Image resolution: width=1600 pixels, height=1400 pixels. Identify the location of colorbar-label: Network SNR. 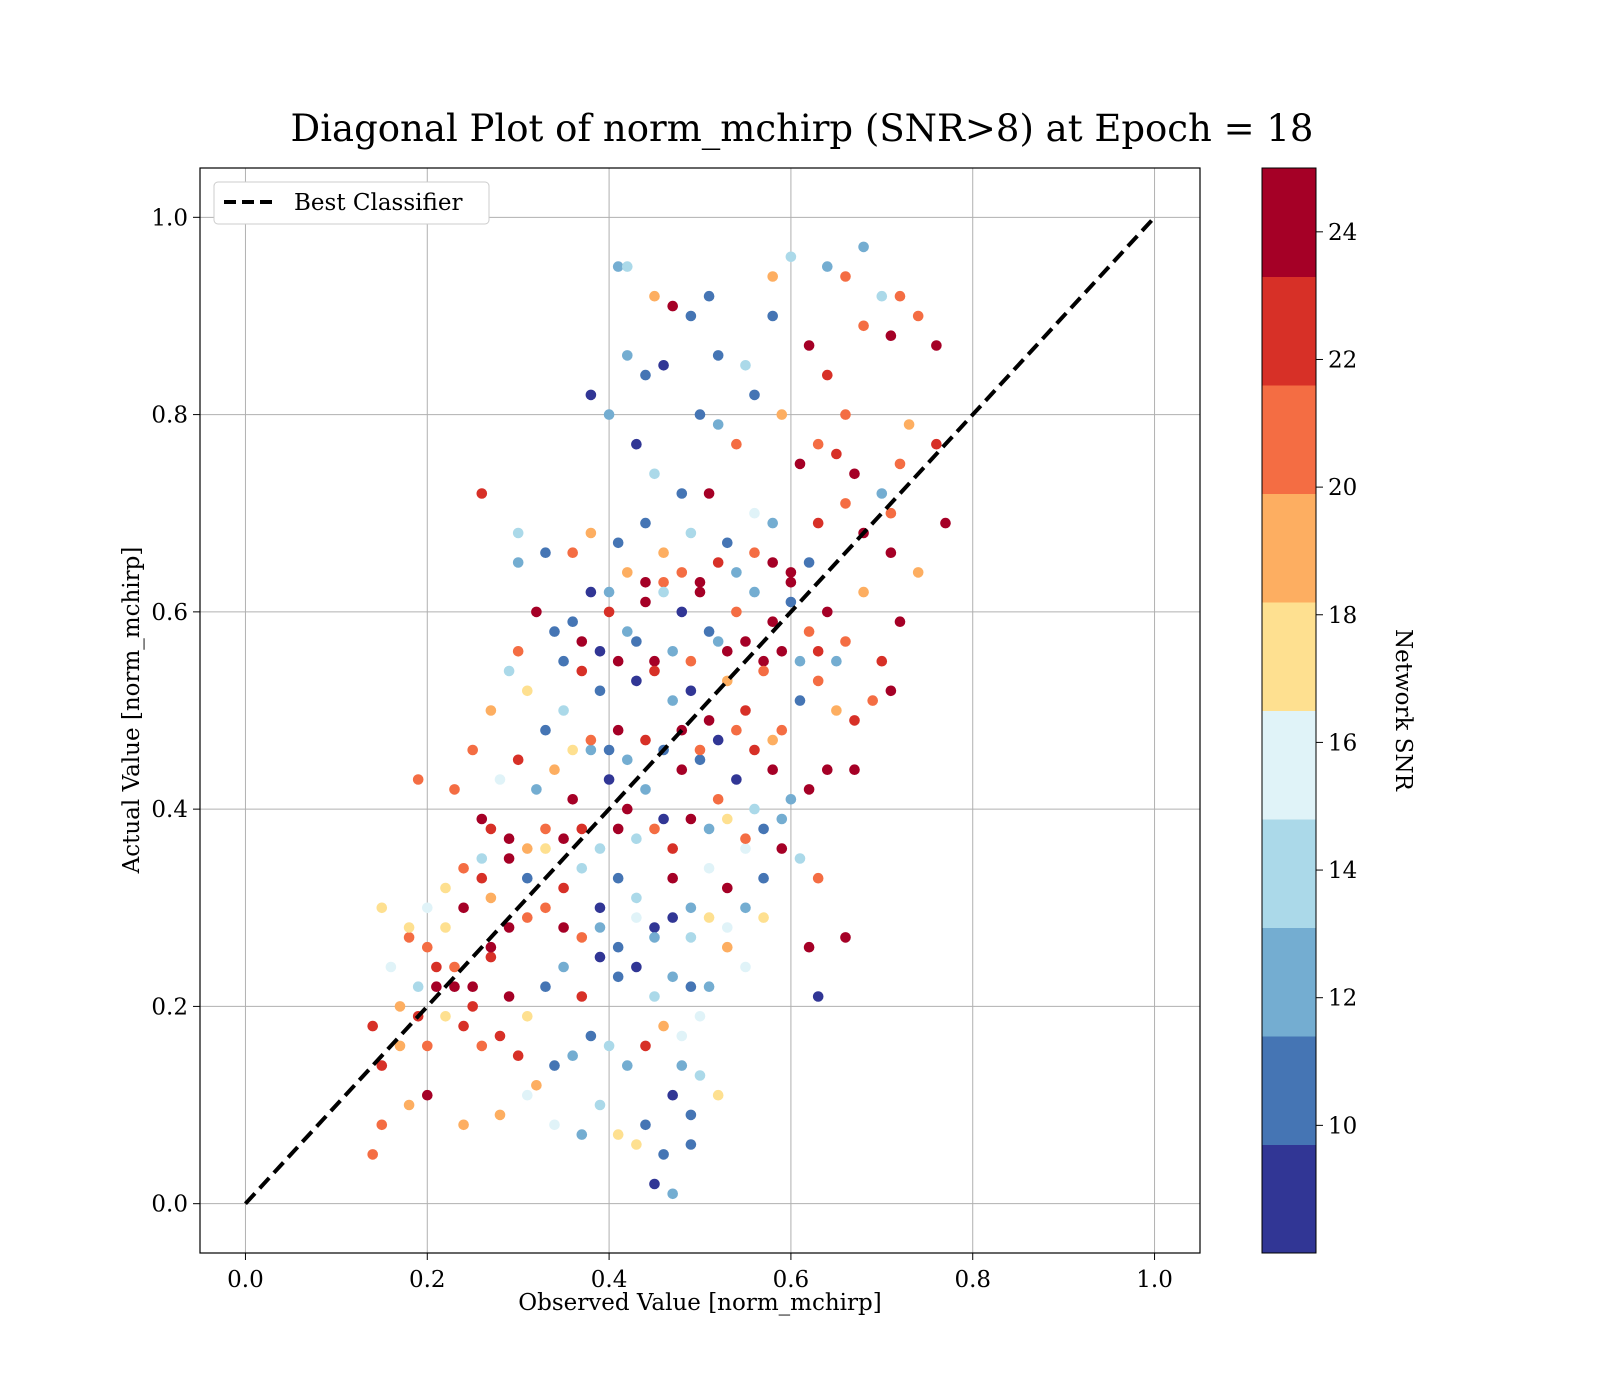
(1403, 710).